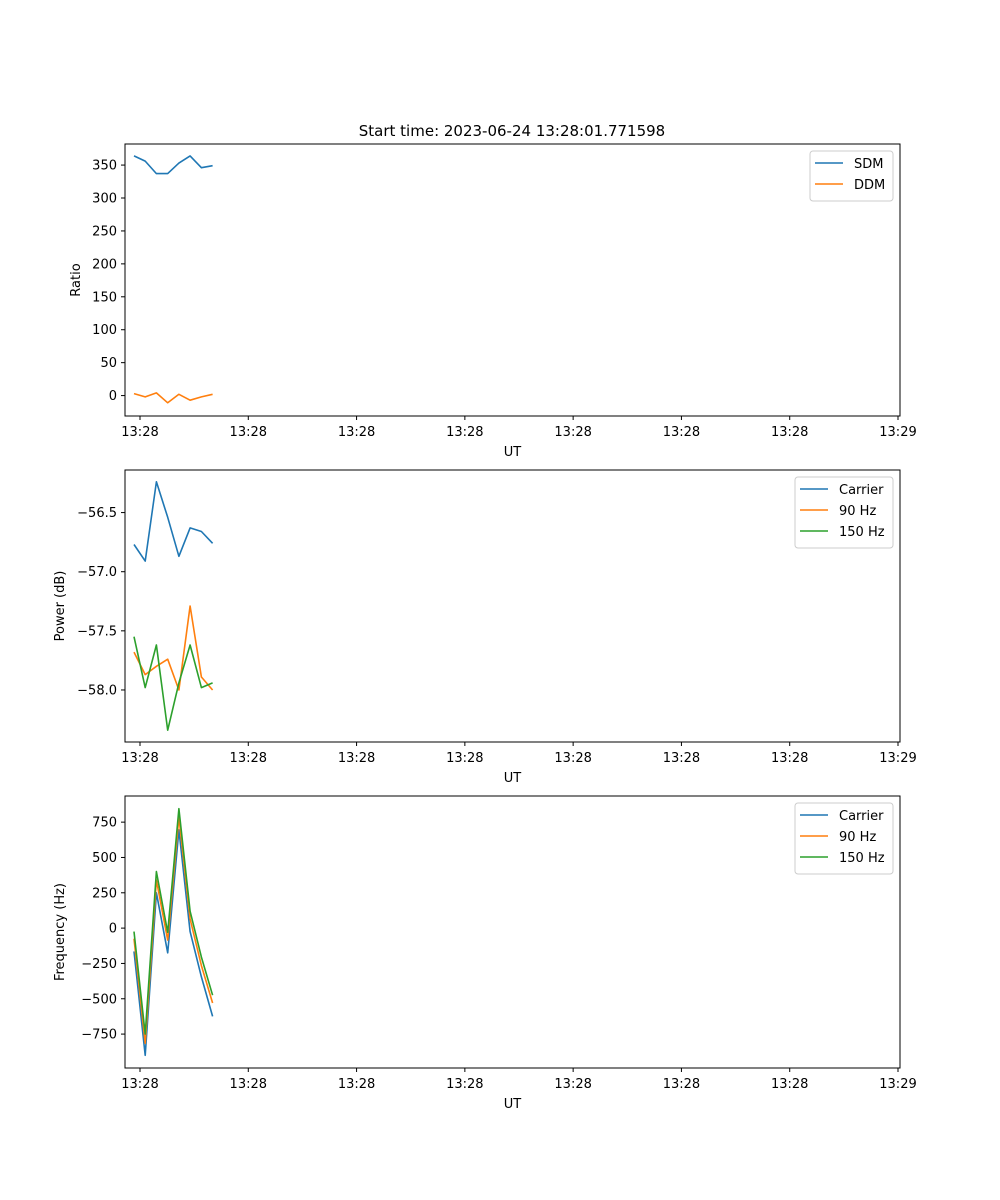  I want to click on y-tick-label: −56.5, so click(97, 513).